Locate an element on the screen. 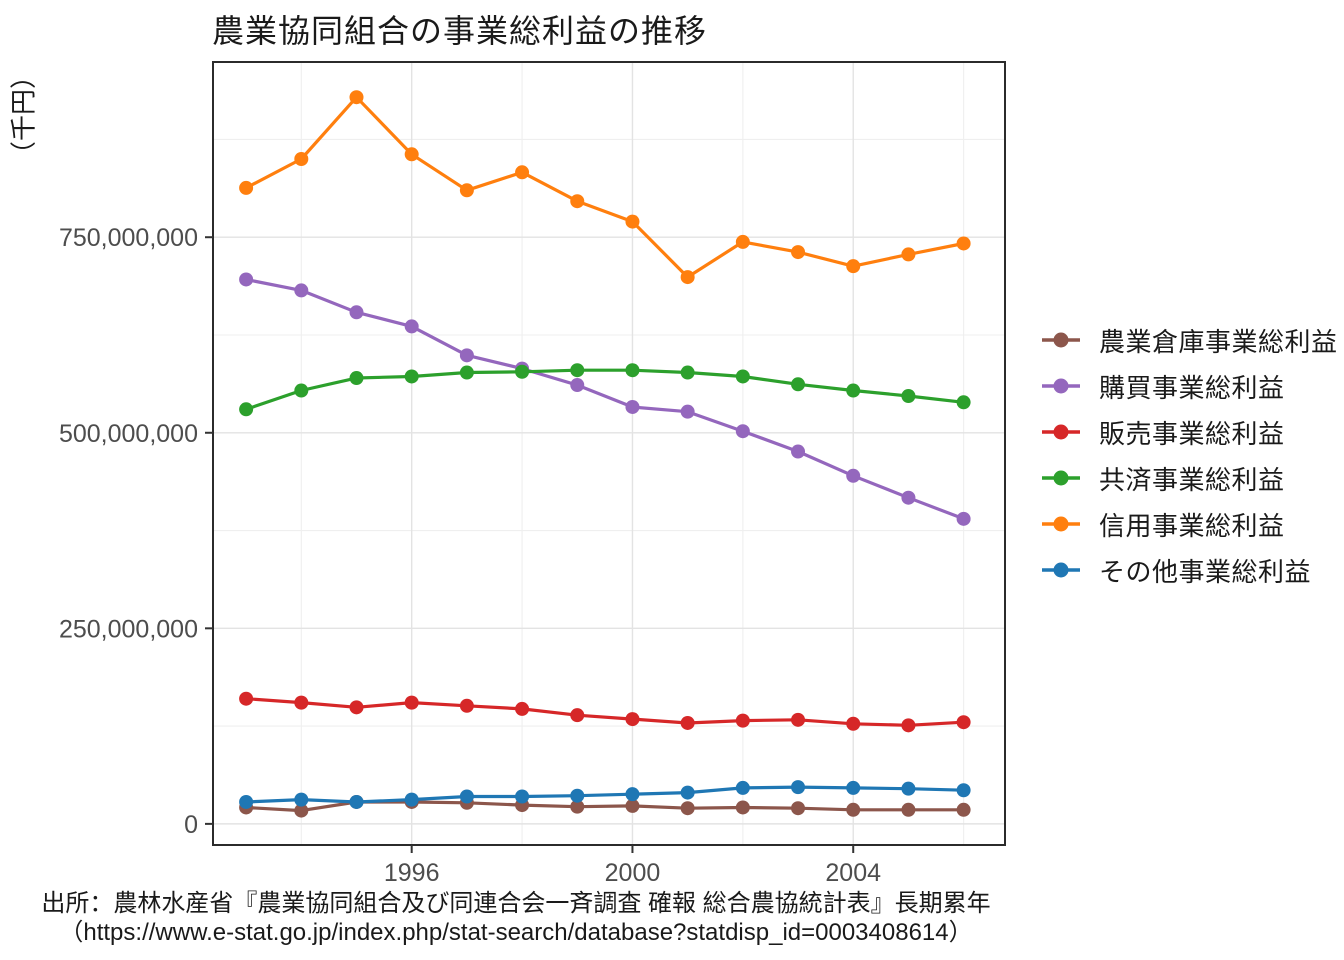 The image size is (1344, 960). legend-marker-icon-purchasing is located at coordinates (1061, 386).